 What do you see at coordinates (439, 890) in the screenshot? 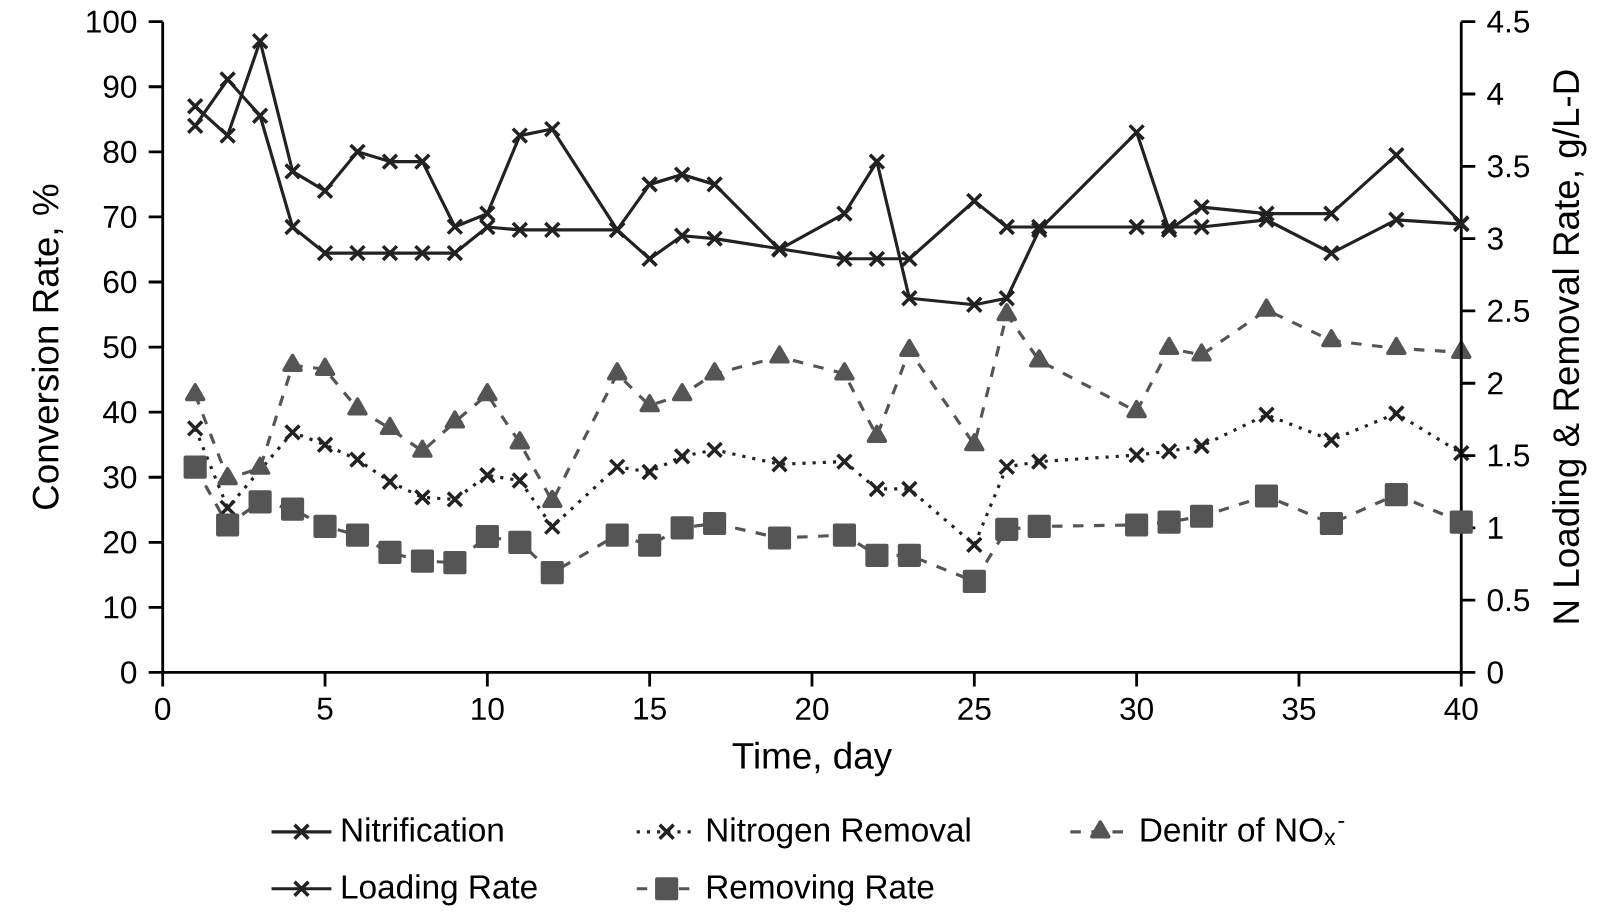
I see `legend-label: Loading Rate` at bounding box center [439, 890].